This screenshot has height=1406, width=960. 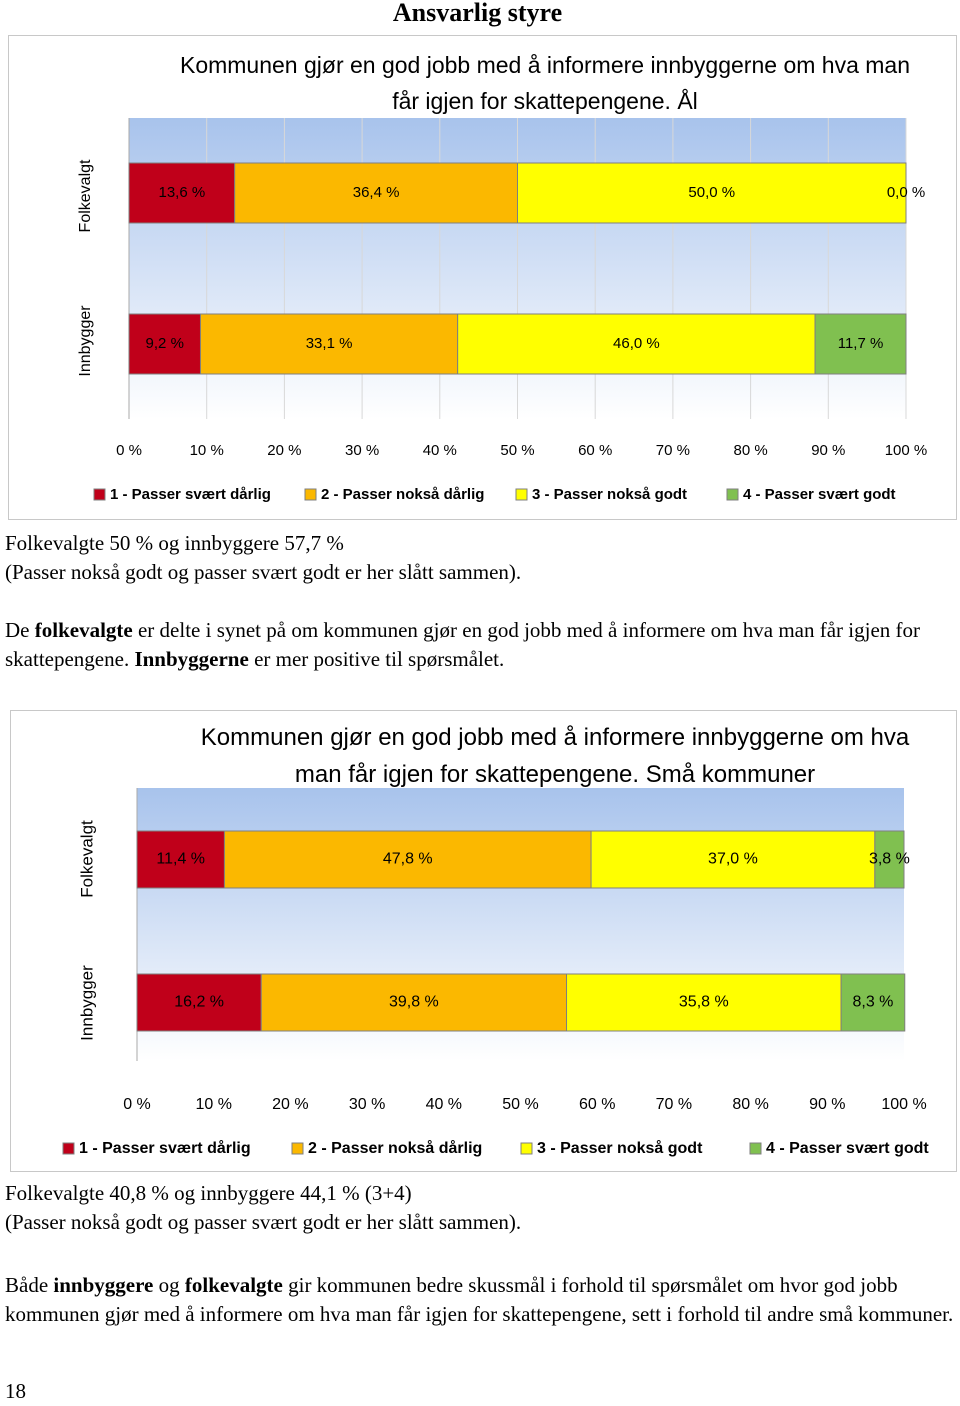 I want to click on value-label: 11,7 %, so click(x=861, y=343).